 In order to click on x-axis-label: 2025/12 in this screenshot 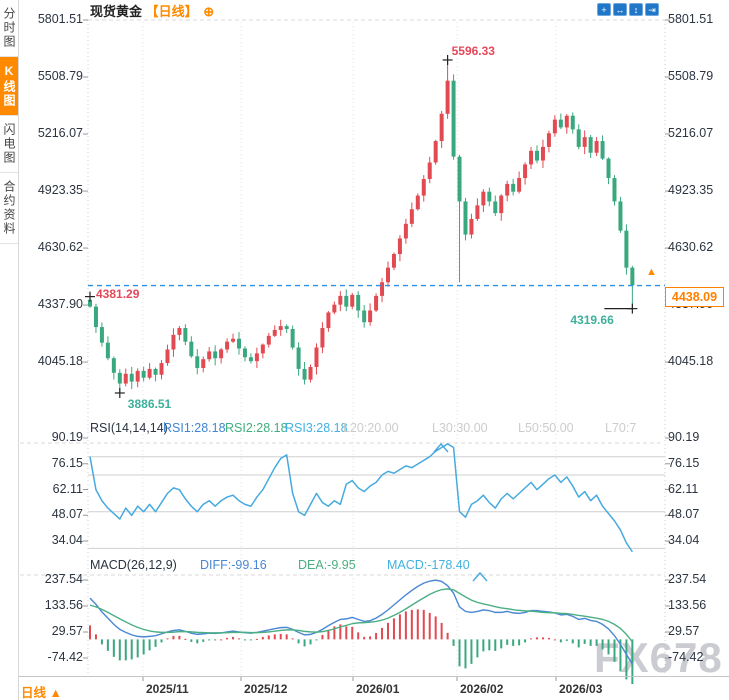, I will do `click(266, 689)`.